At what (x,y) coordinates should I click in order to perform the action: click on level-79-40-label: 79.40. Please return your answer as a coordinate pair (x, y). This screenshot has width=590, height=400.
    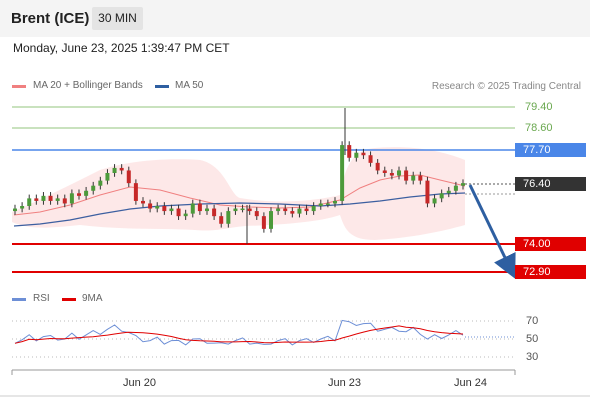
    Looking at the image, I should click on (539, 107).